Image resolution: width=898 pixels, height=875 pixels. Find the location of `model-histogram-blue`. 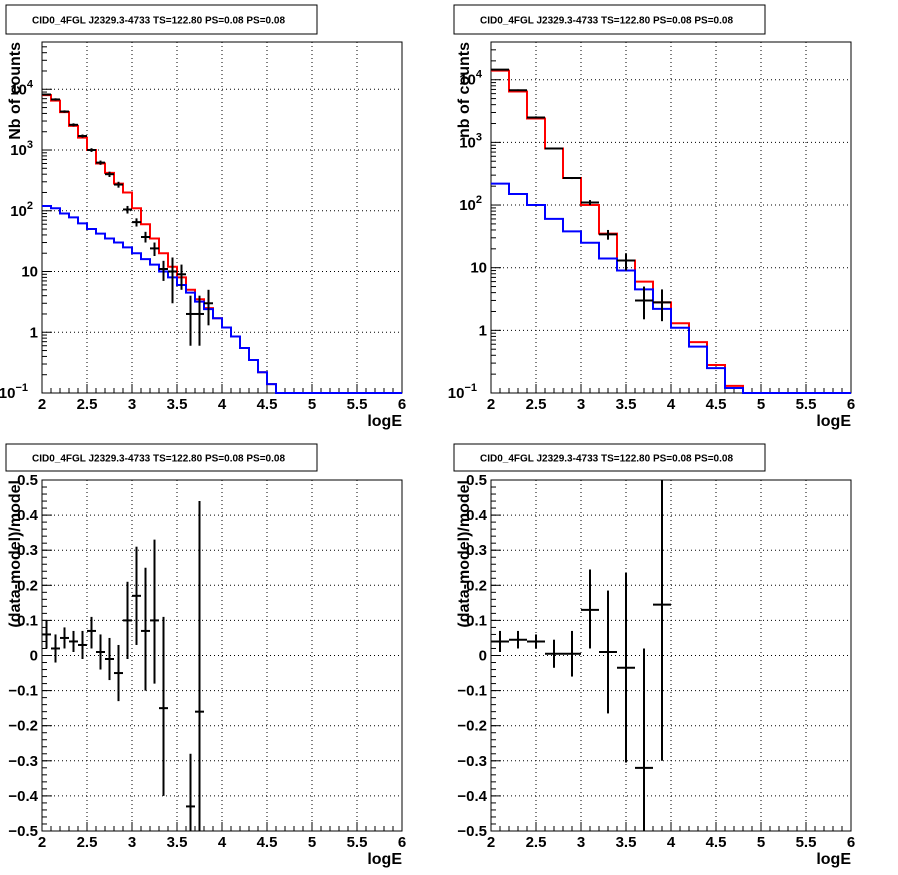

model-histogram-blue is located at coordinates (222, 299).